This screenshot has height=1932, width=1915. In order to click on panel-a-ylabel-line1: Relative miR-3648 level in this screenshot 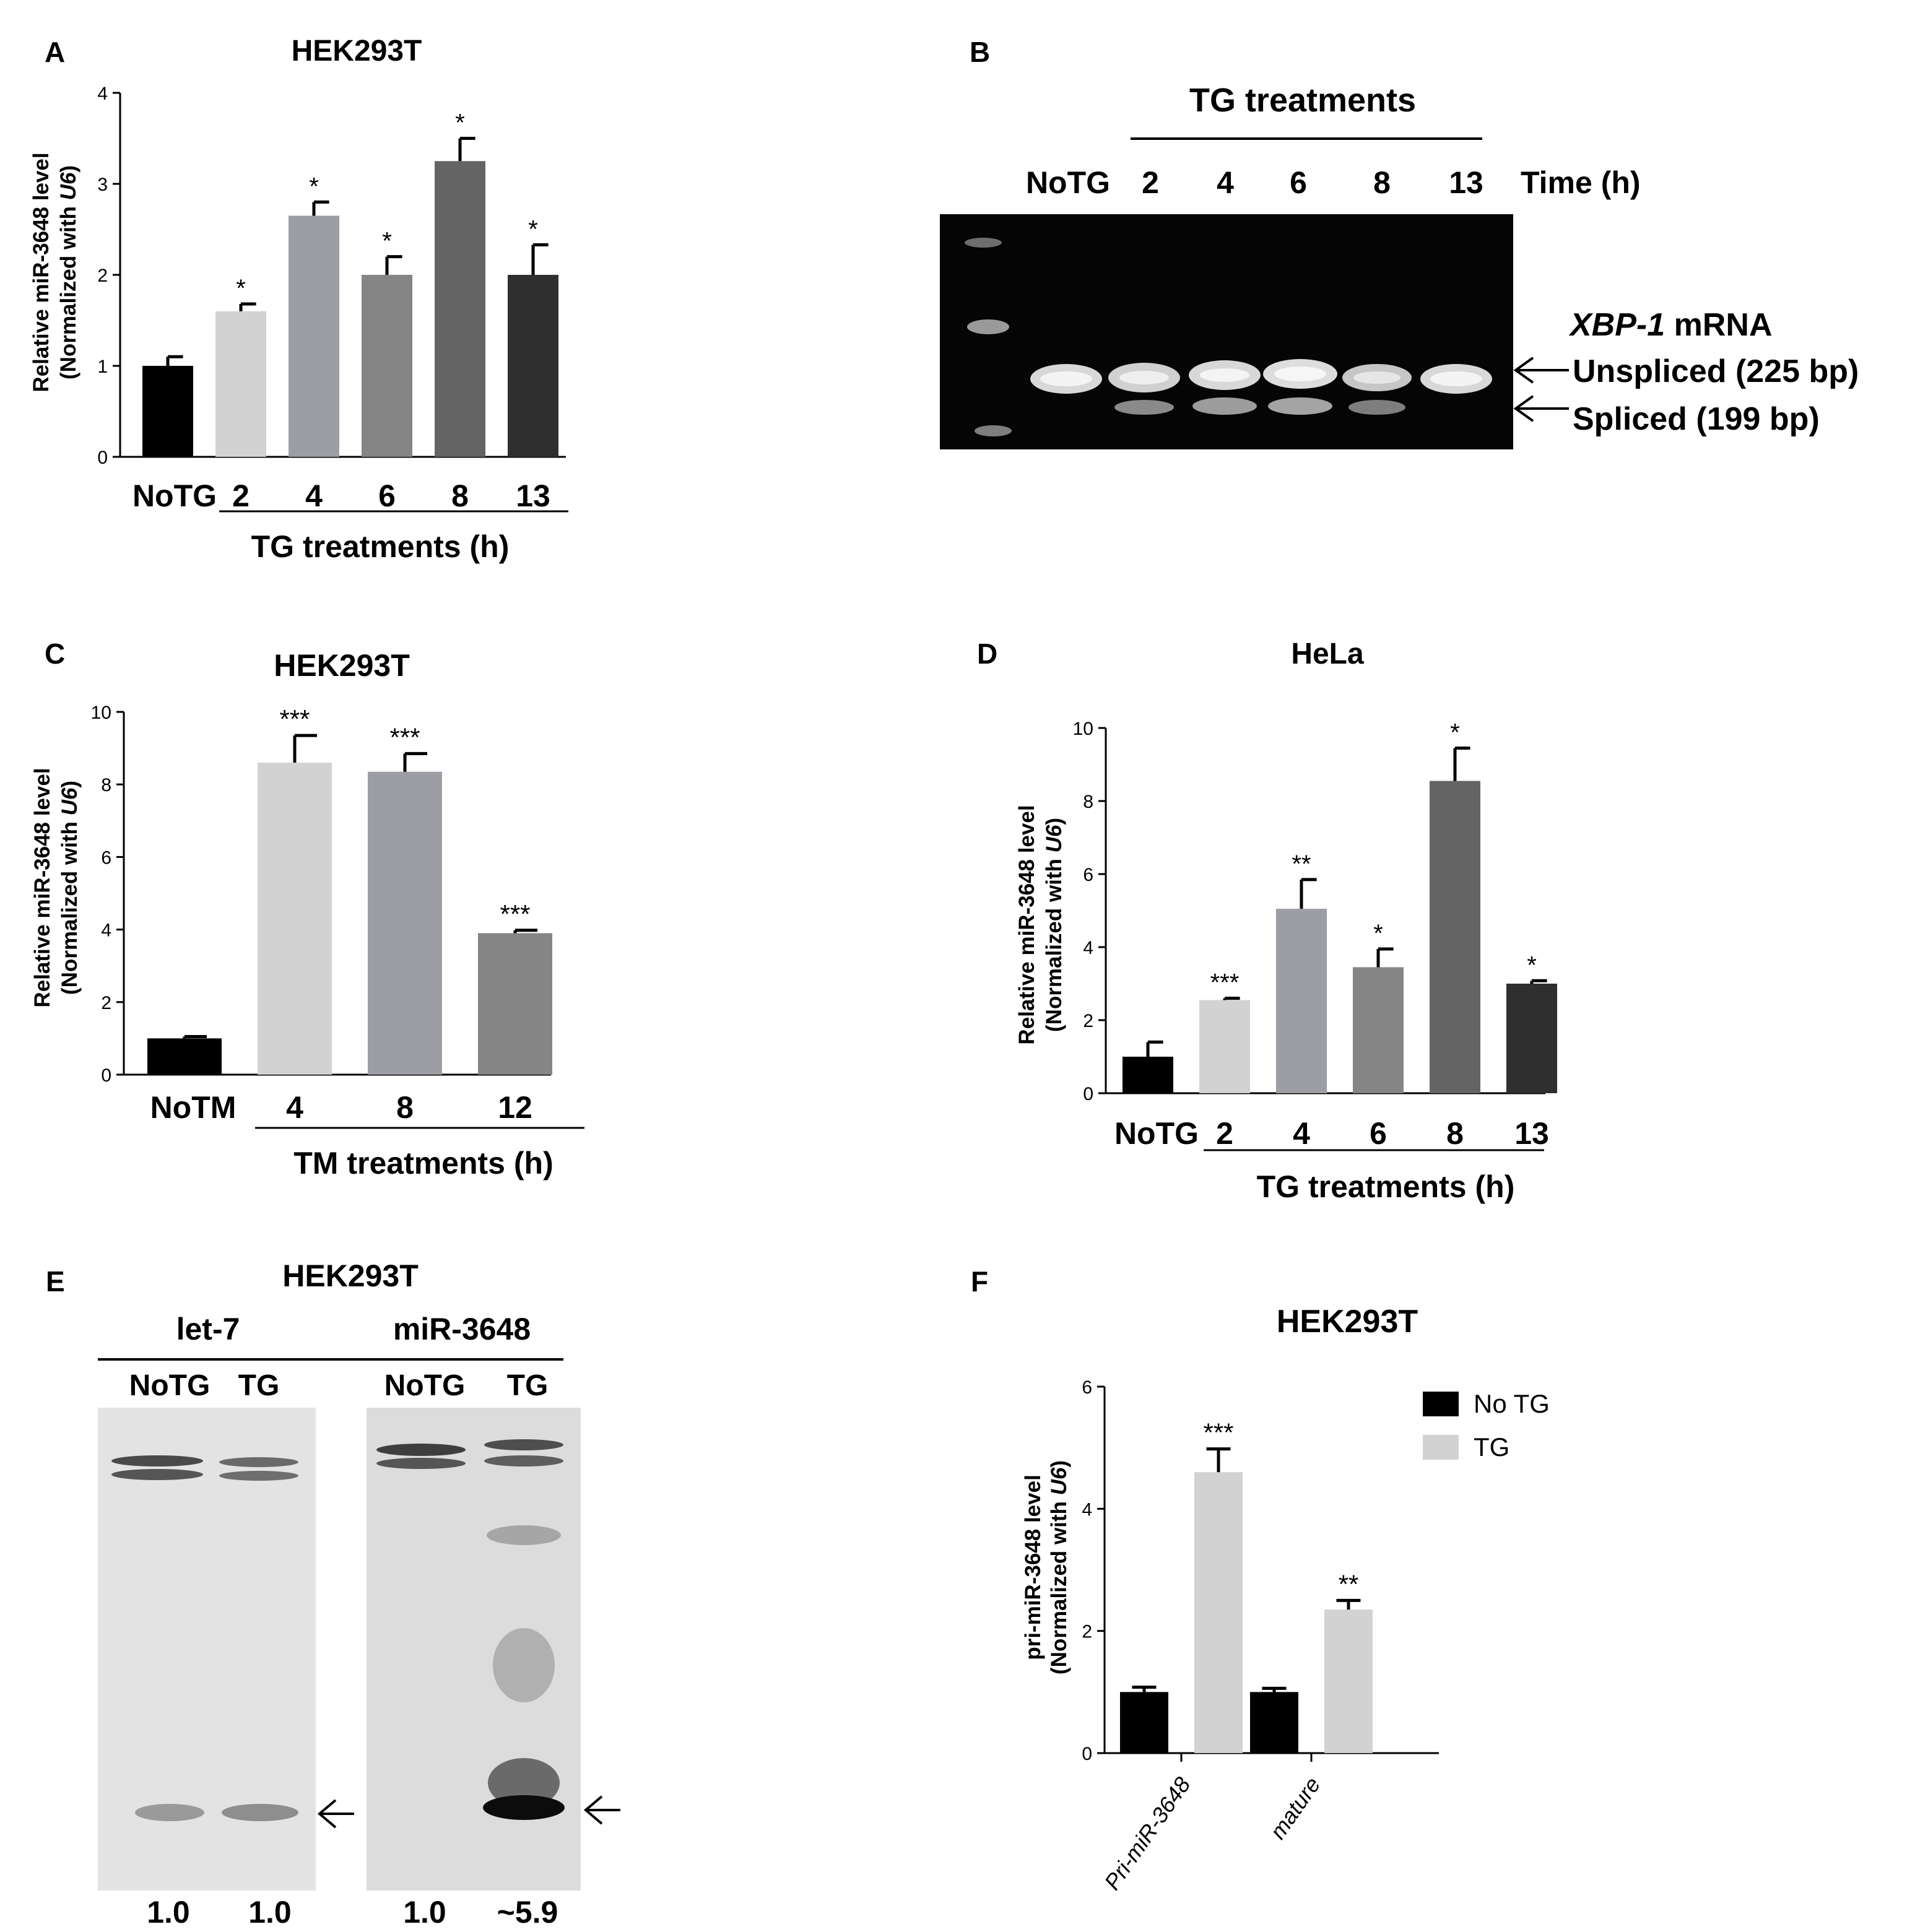, I will do `click(41, 272)`.